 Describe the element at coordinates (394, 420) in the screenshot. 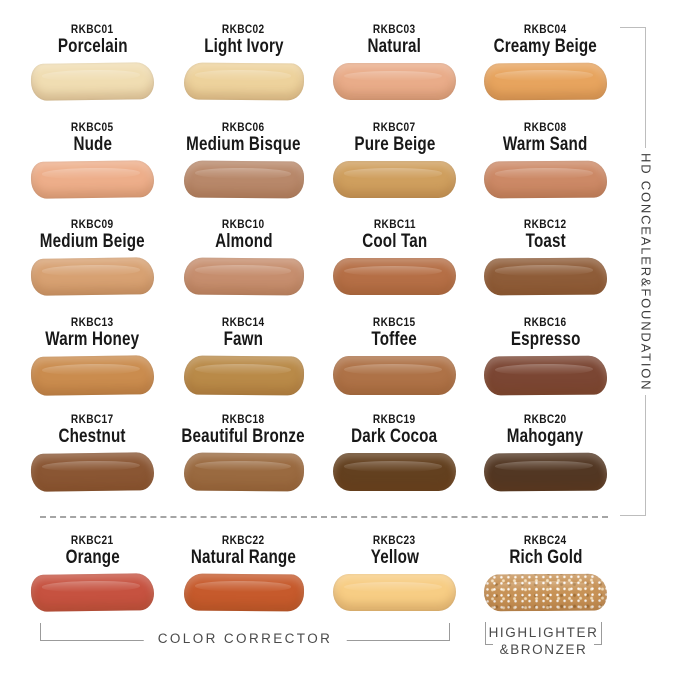

I see `shade-code: RKBC19` at that location.